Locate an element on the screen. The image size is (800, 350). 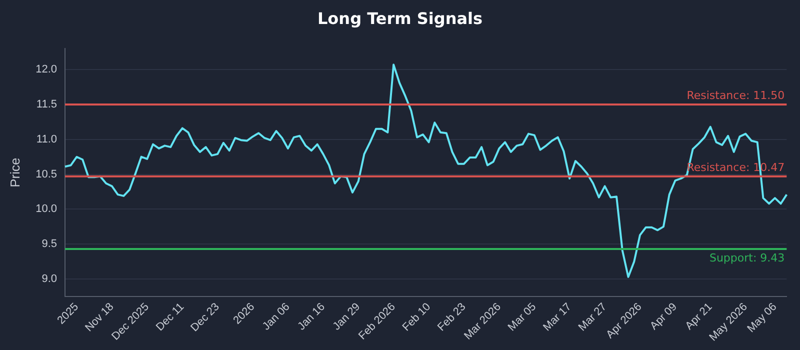
y-tick-label: 11.0 is located at coordinates (47, 139).